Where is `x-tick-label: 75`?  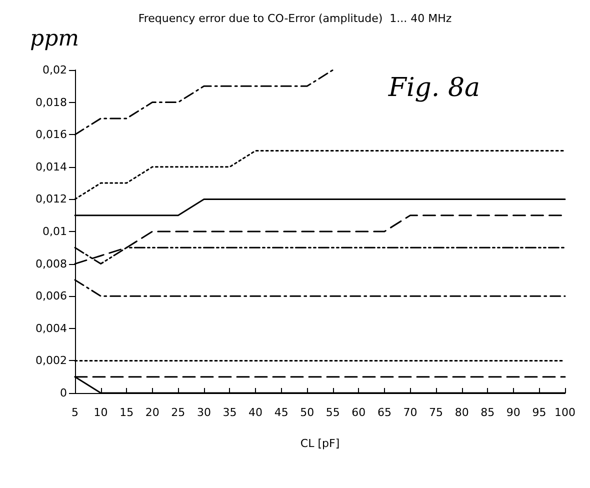 x-tick-label: 75 is located at coordinates (436, 412).